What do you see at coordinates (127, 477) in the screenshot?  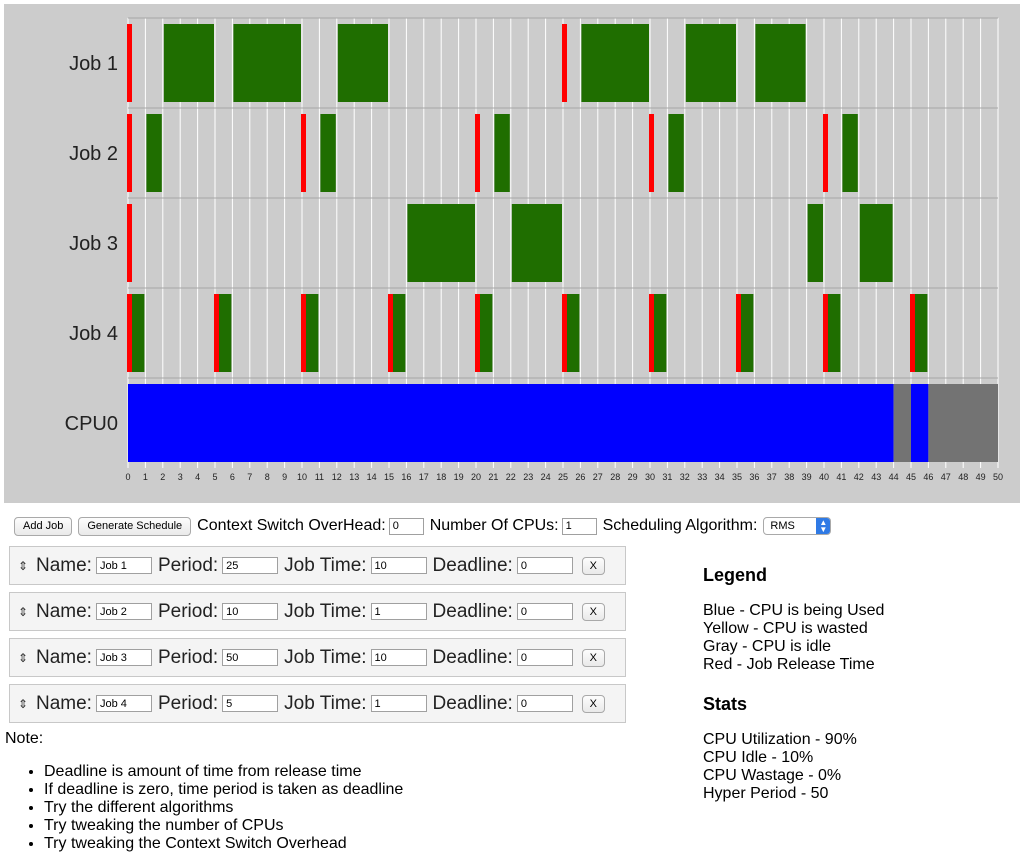 I see `tick-label: 0` at bounding box center [127, 477].